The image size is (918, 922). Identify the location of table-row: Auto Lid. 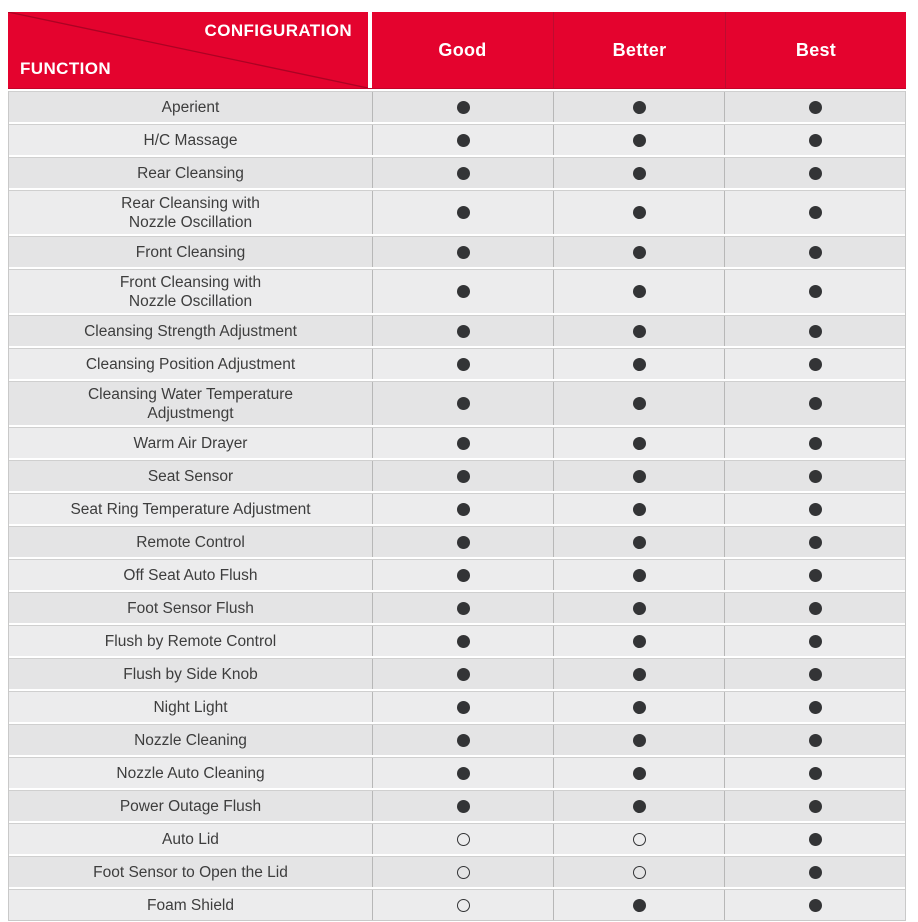
(457, 838).